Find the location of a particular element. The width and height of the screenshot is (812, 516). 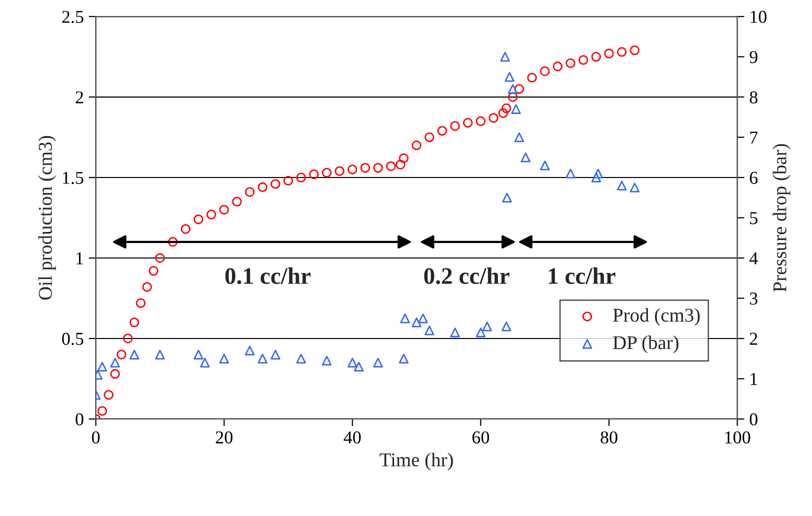

y2-tick-label: 4 is located at coordinates (753, 258).